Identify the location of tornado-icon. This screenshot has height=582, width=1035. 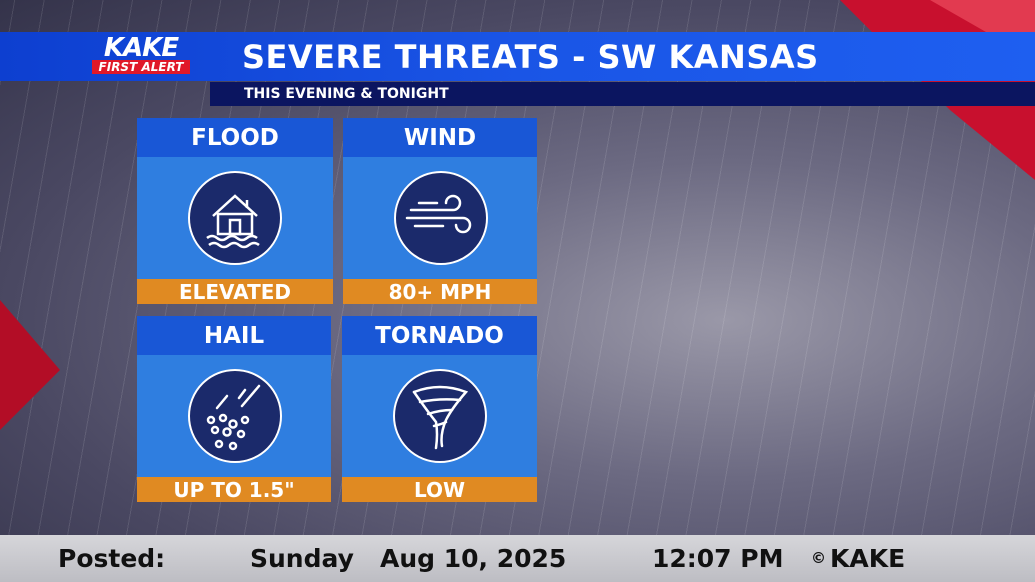
(440, 416).